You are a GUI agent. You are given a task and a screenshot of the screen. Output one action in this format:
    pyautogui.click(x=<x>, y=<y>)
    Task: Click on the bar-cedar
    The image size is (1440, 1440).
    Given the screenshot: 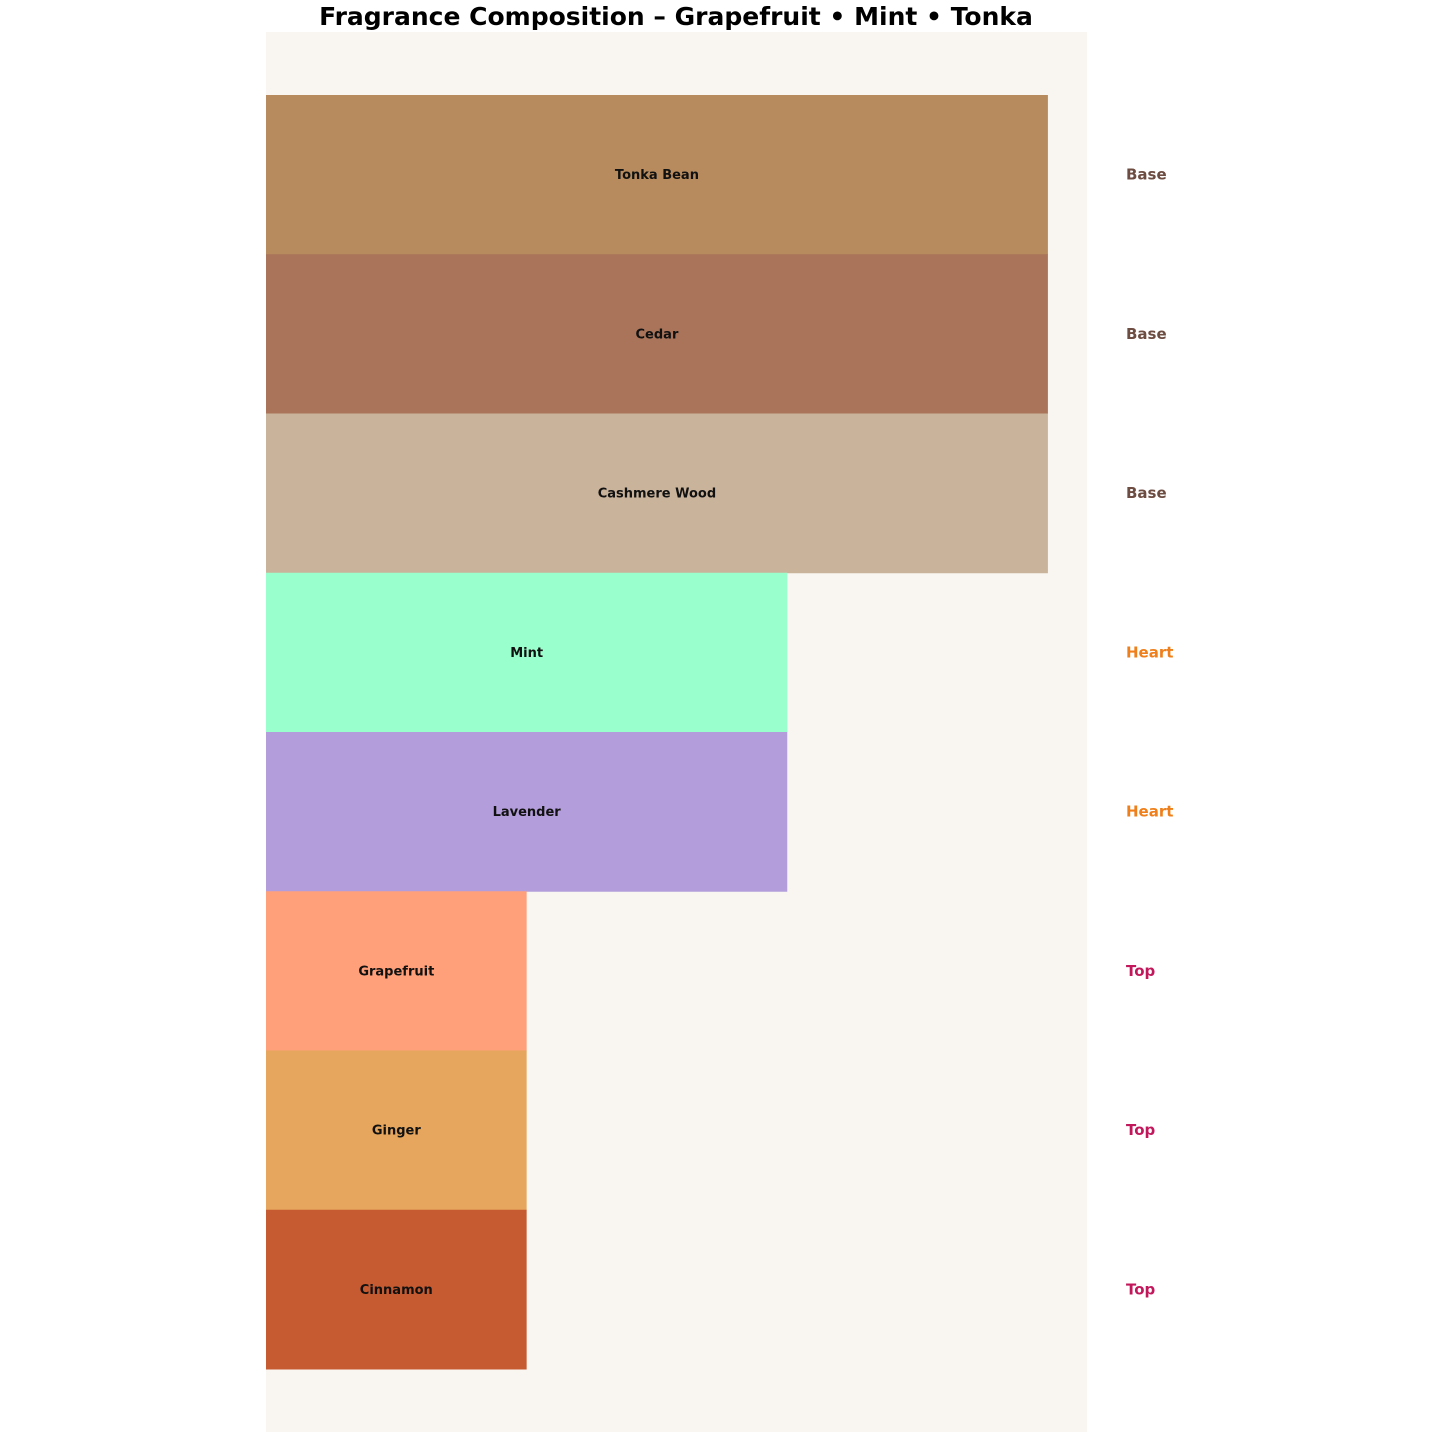 What is the action you would take?
    pyautogui.click(x=657, y=334)
    